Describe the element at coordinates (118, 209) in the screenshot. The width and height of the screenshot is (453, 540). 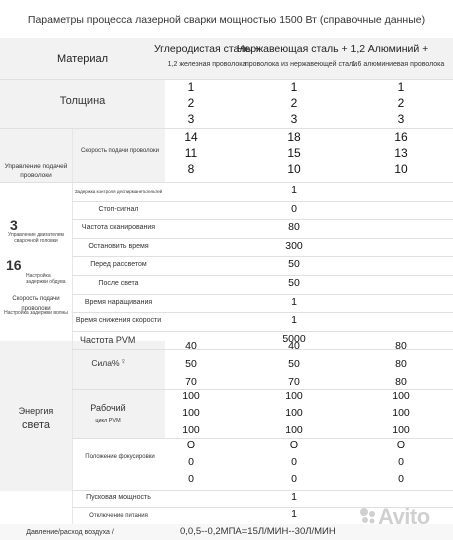
I see `single-row-label: Стоп-сигнал` at that location.